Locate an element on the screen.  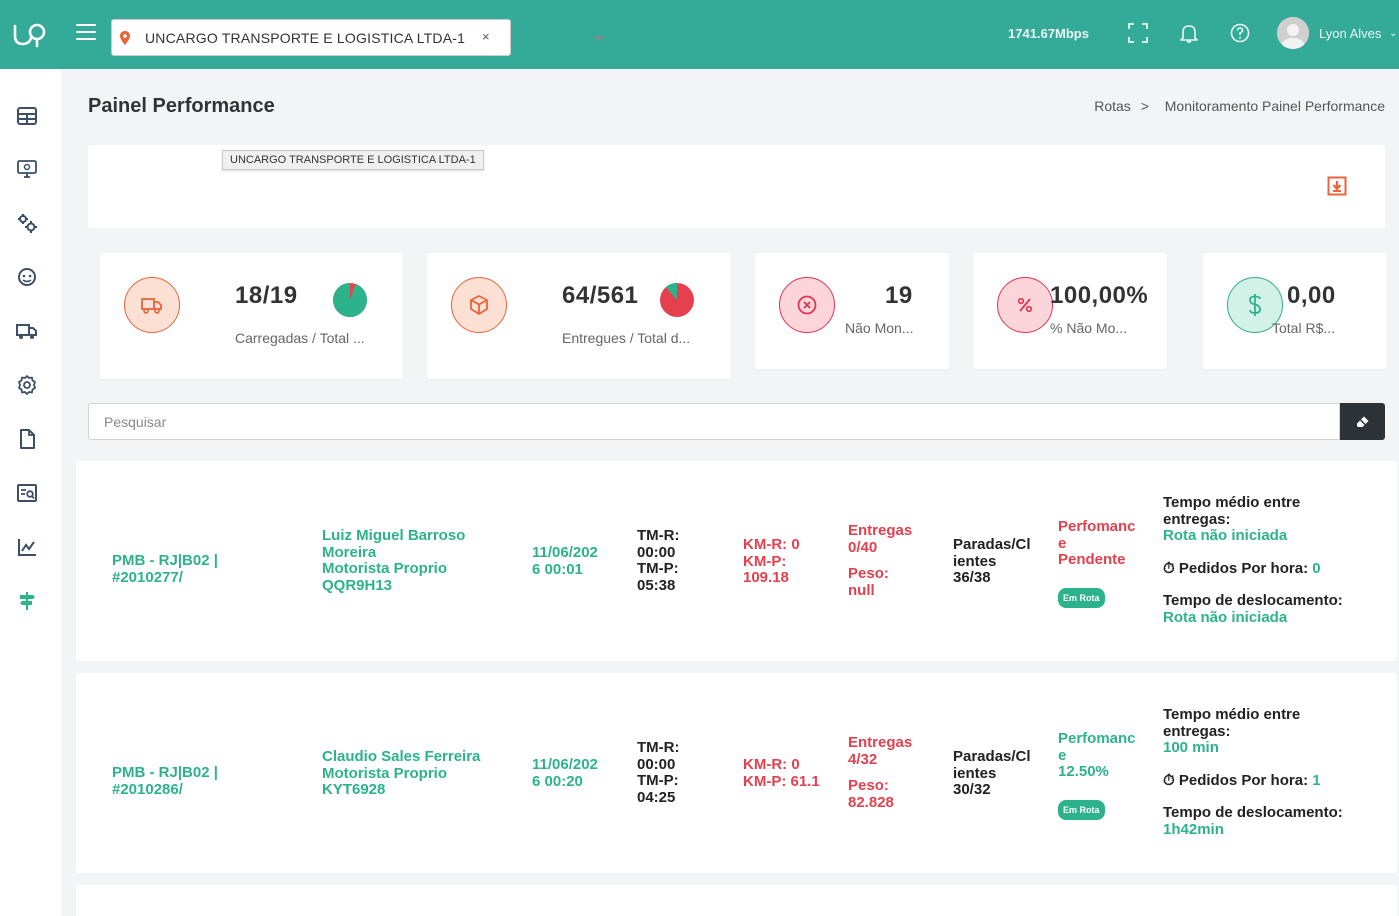
clear-search-button is located at coordinates (1362, 421).